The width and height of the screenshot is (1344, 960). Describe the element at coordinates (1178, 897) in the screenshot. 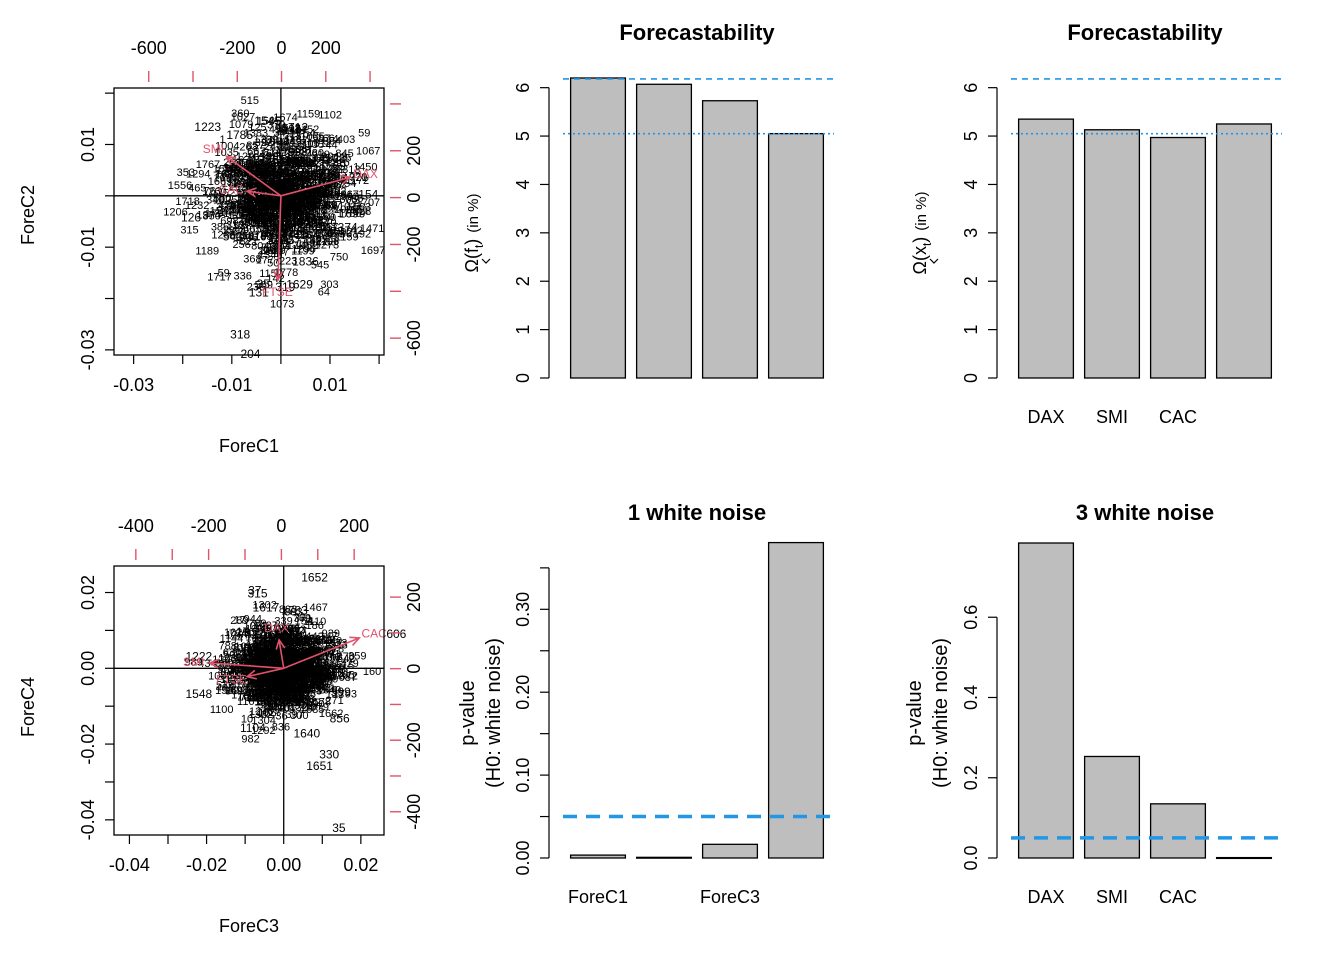

I see `category-label: CAC` at that location.